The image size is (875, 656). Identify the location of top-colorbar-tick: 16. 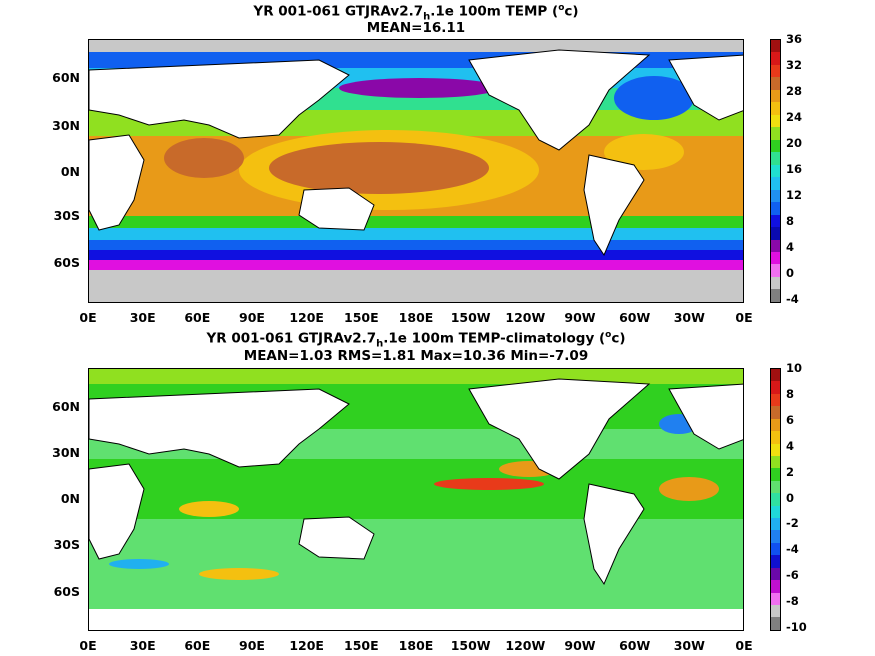
(794, 169).